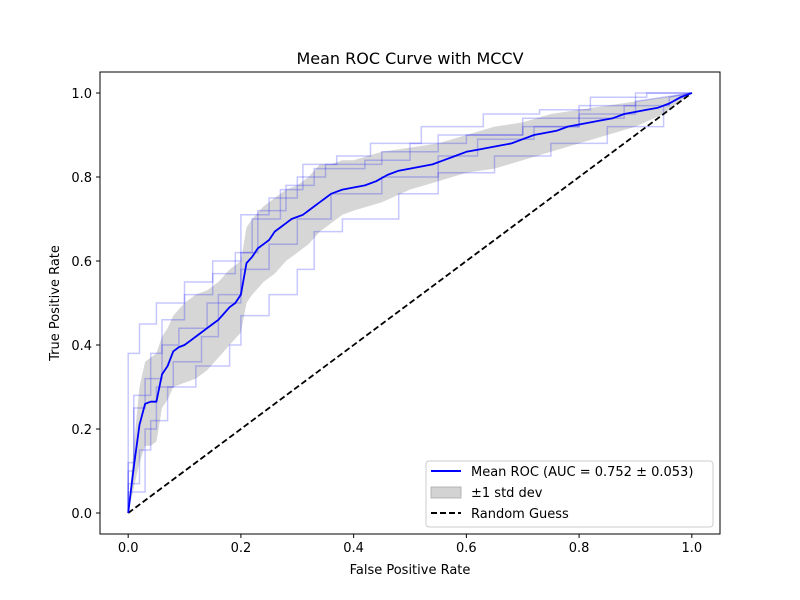 The image size is (800, 600). What do you see at coordinates (353, 548) in the screenshot?
I see `x-tick-label: 0.4` at bounding box center [353, 548].